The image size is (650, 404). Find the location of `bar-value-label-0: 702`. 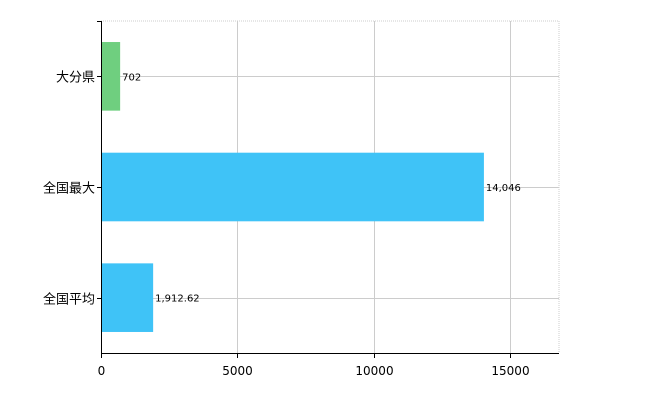

bar-value-label-0: 702 is located at coordinates (131, 77).